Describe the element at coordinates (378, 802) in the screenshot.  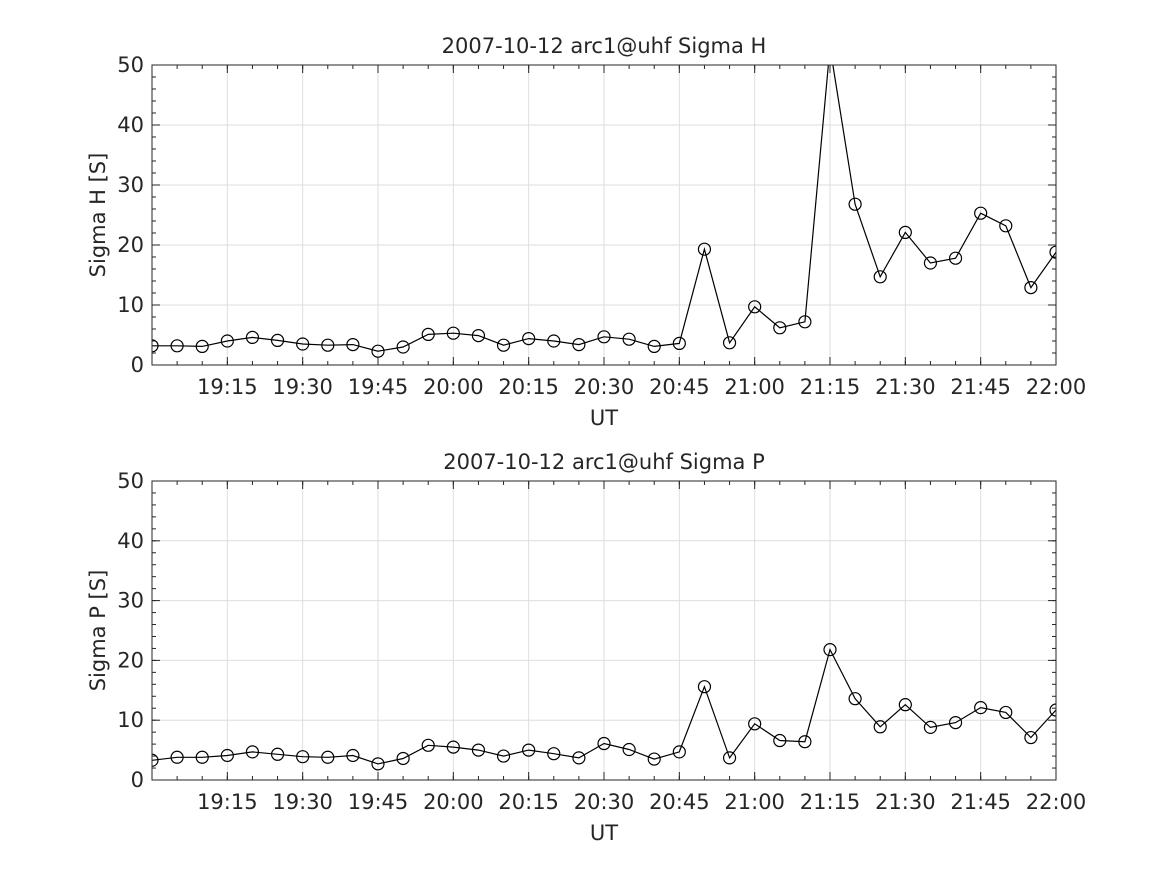
I see `x-tick-label: 19:45` at that location.